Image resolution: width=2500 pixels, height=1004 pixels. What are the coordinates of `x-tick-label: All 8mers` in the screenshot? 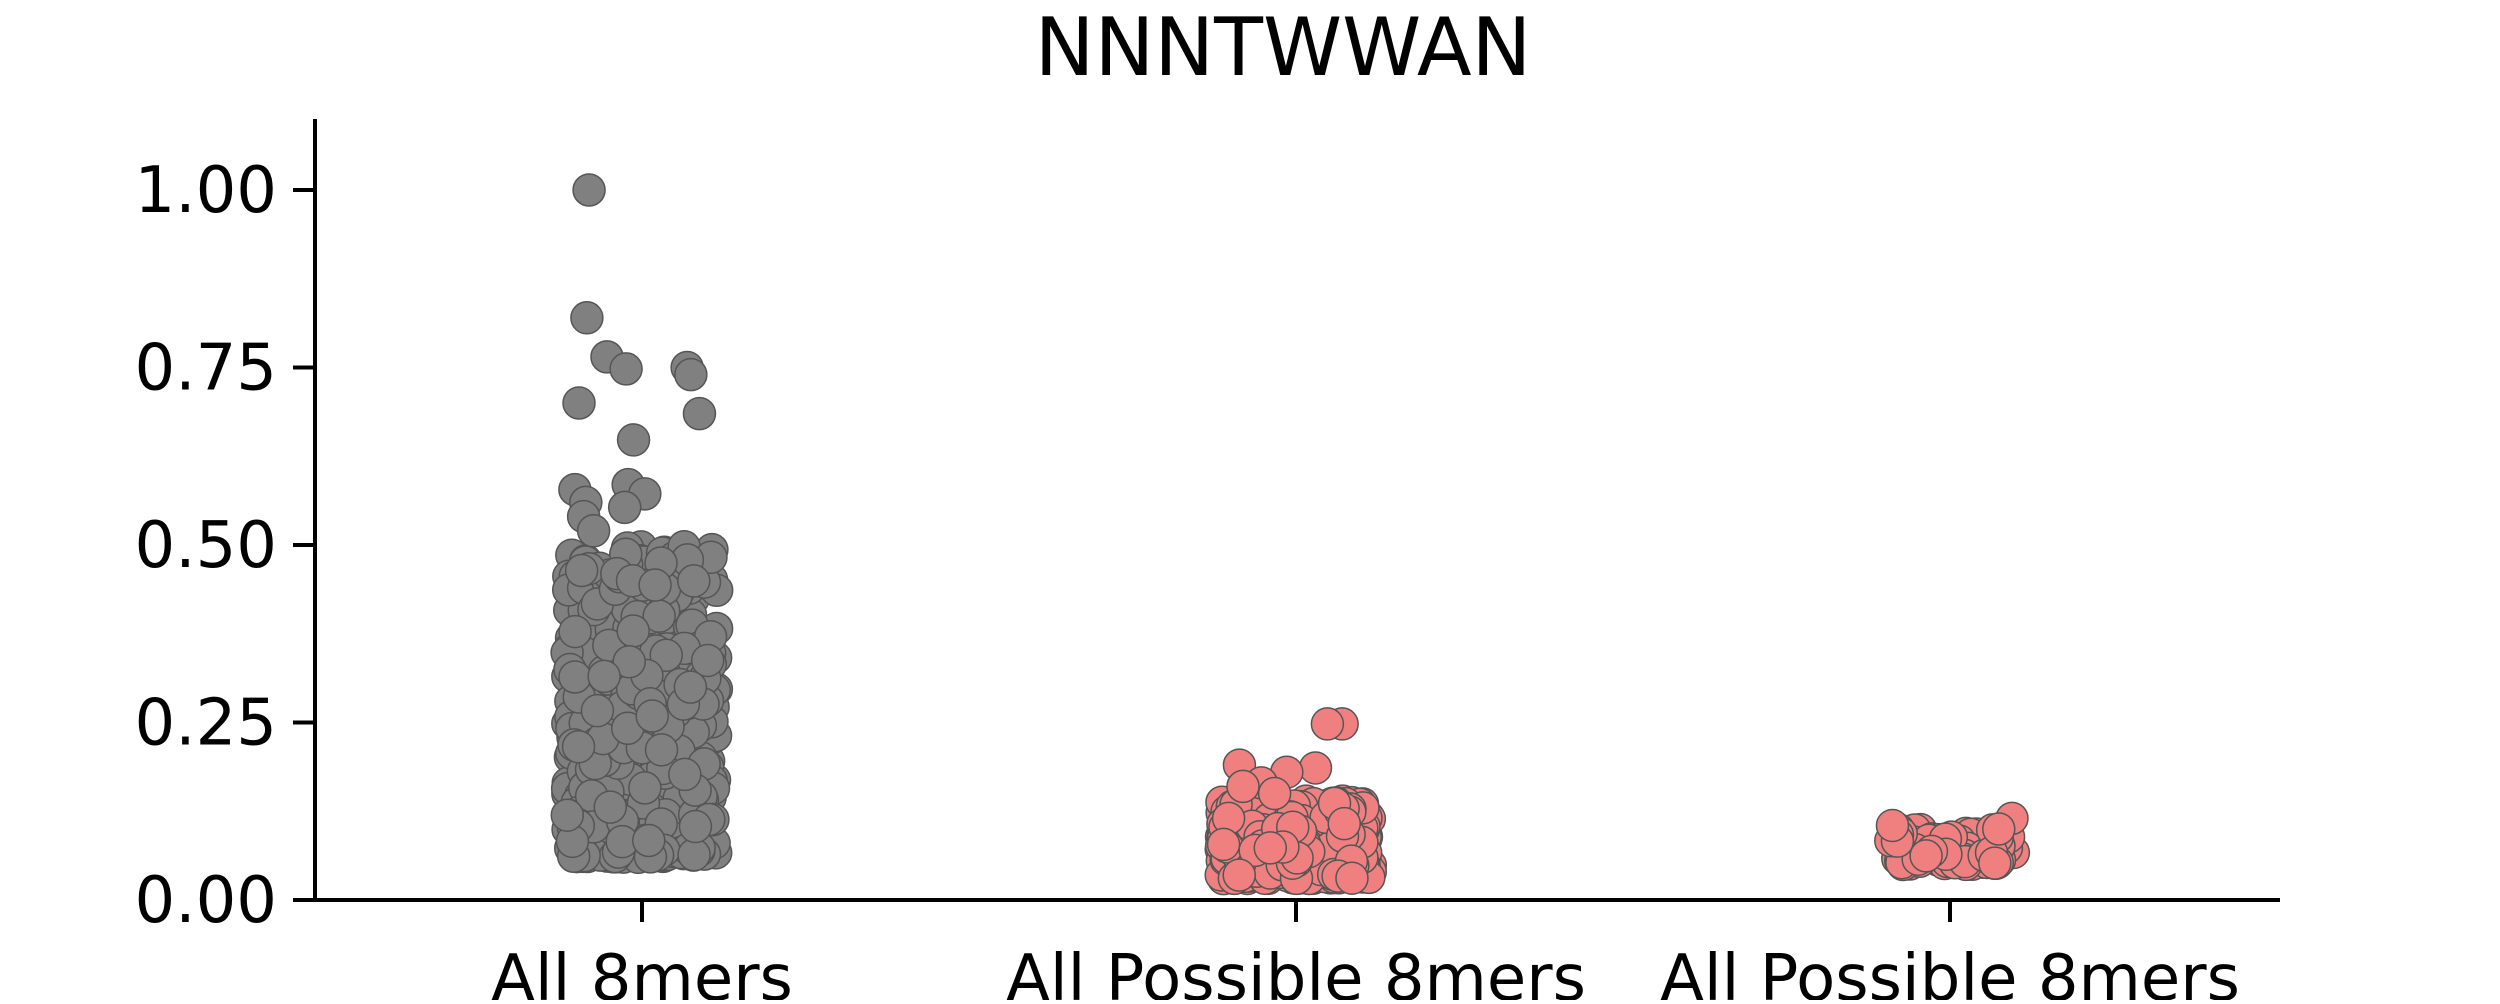 It's located at (642, 971).